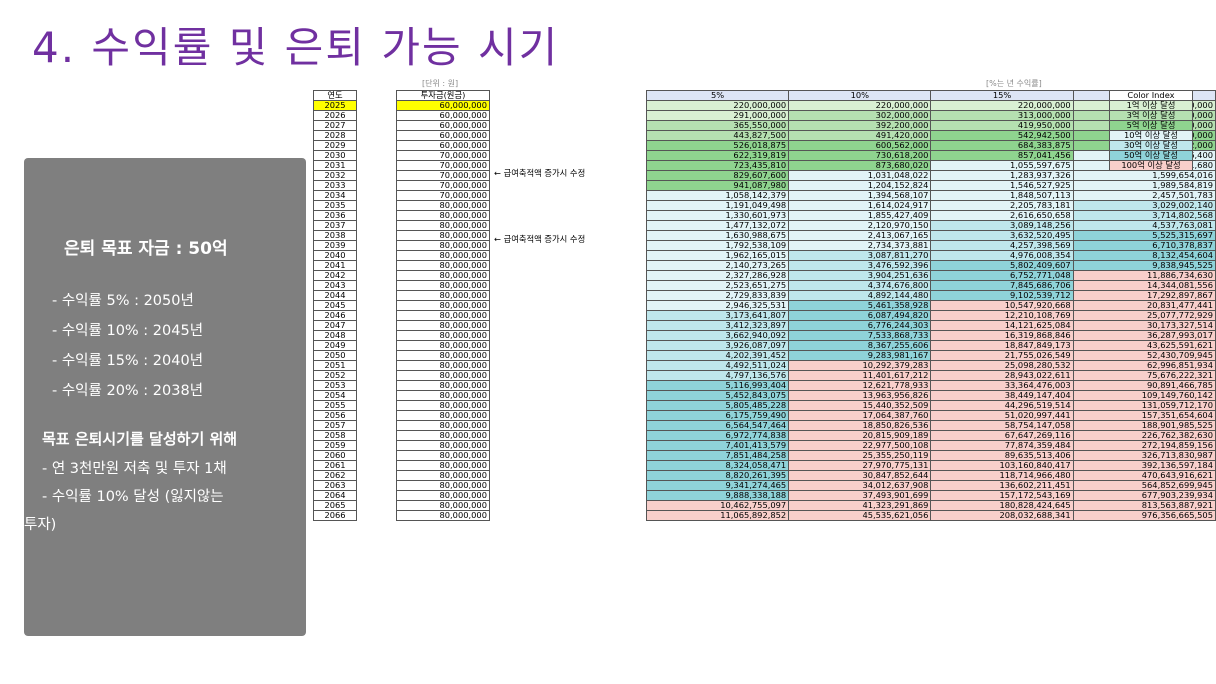 The image size is (1216, 684). What do you see at coordinates (1144, 245) in the screenshot?
I see `value-cell: 6,710,378,837` at bounding box center [1144, 245].